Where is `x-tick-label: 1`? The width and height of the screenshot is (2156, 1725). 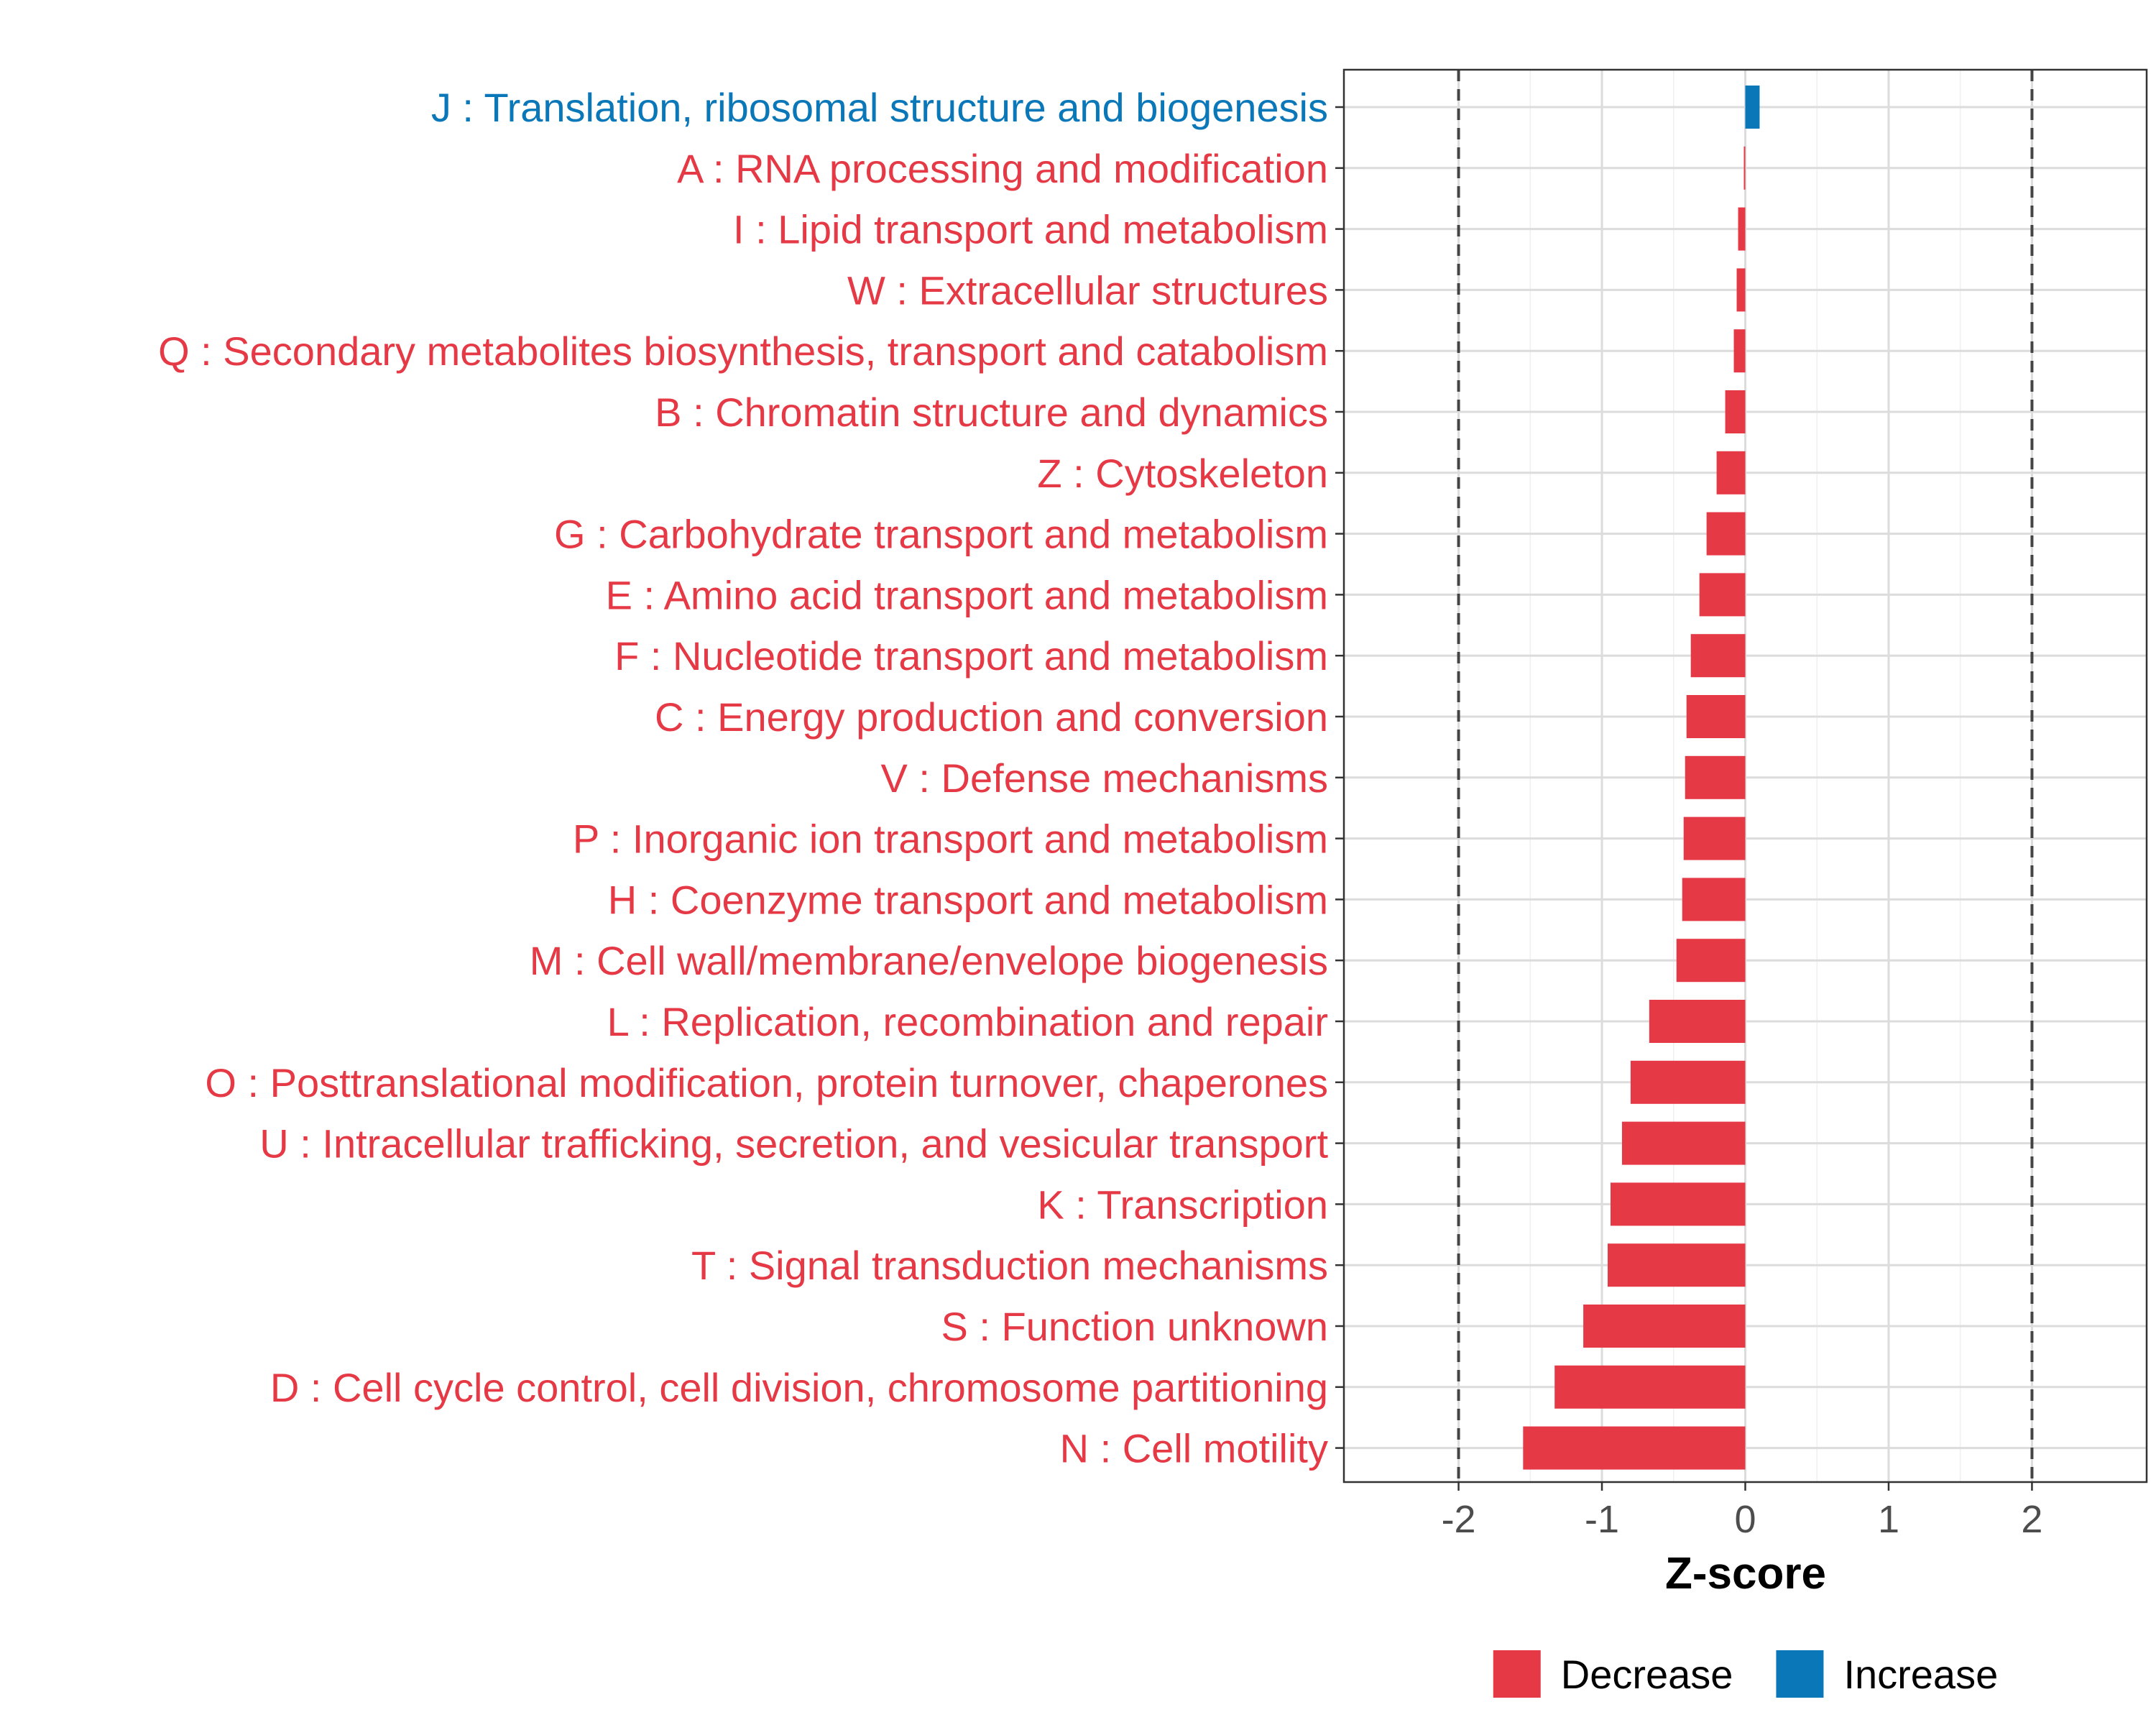 x-tick-label: 1 is located at coordinates (1889, 1519).